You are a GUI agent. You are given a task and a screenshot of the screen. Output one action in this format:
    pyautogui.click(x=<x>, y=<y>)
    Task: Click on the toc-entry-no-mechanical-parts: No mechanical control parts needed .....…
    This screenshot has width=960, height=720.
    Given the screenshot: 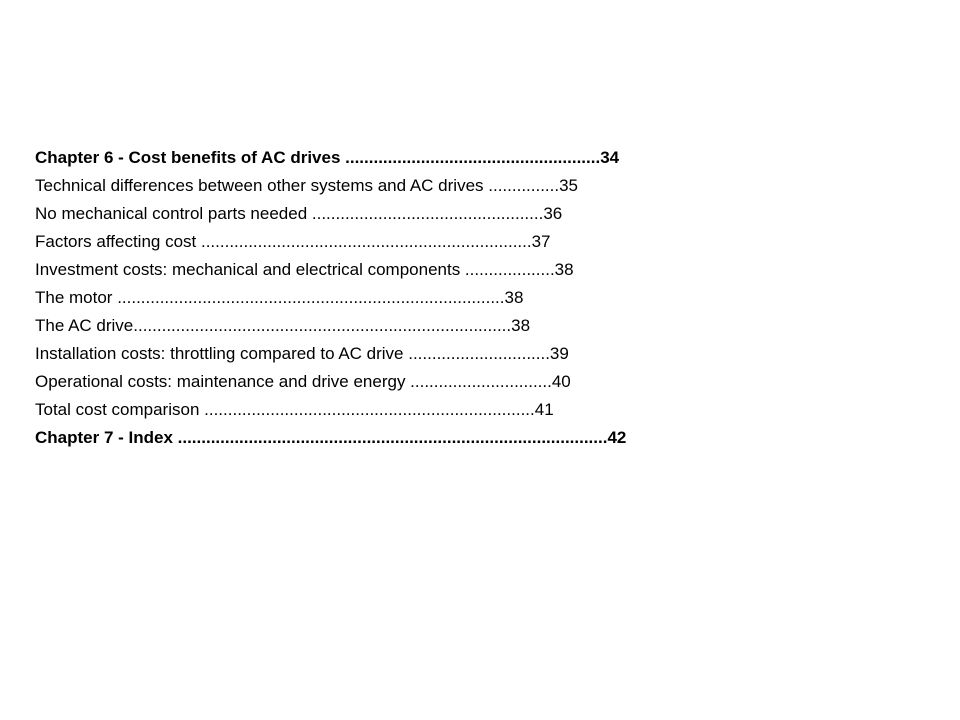 What is the action you would take?
    pyautogui.click(x=299, y=213)
    